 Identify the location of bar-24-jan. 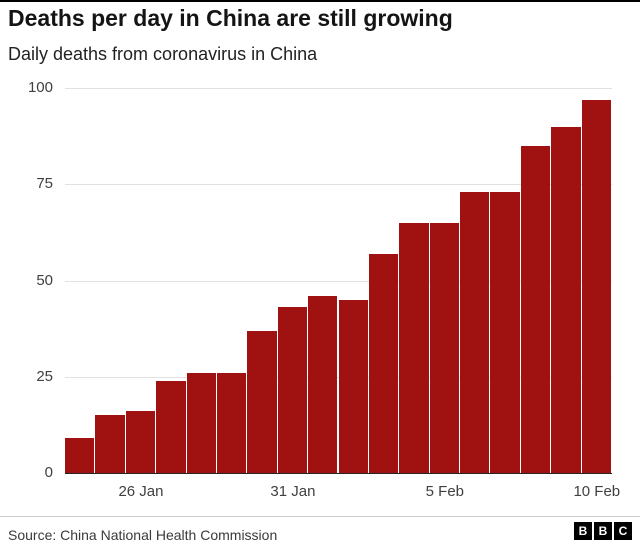
(80, 455).